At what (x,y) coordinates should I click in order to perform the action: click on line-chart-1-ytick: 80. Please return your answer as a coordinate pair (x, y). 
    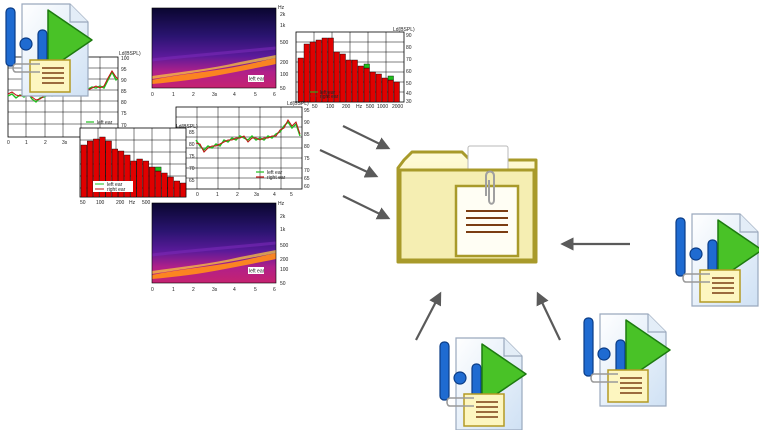
    Looking at the image, I should click on (124, 103).